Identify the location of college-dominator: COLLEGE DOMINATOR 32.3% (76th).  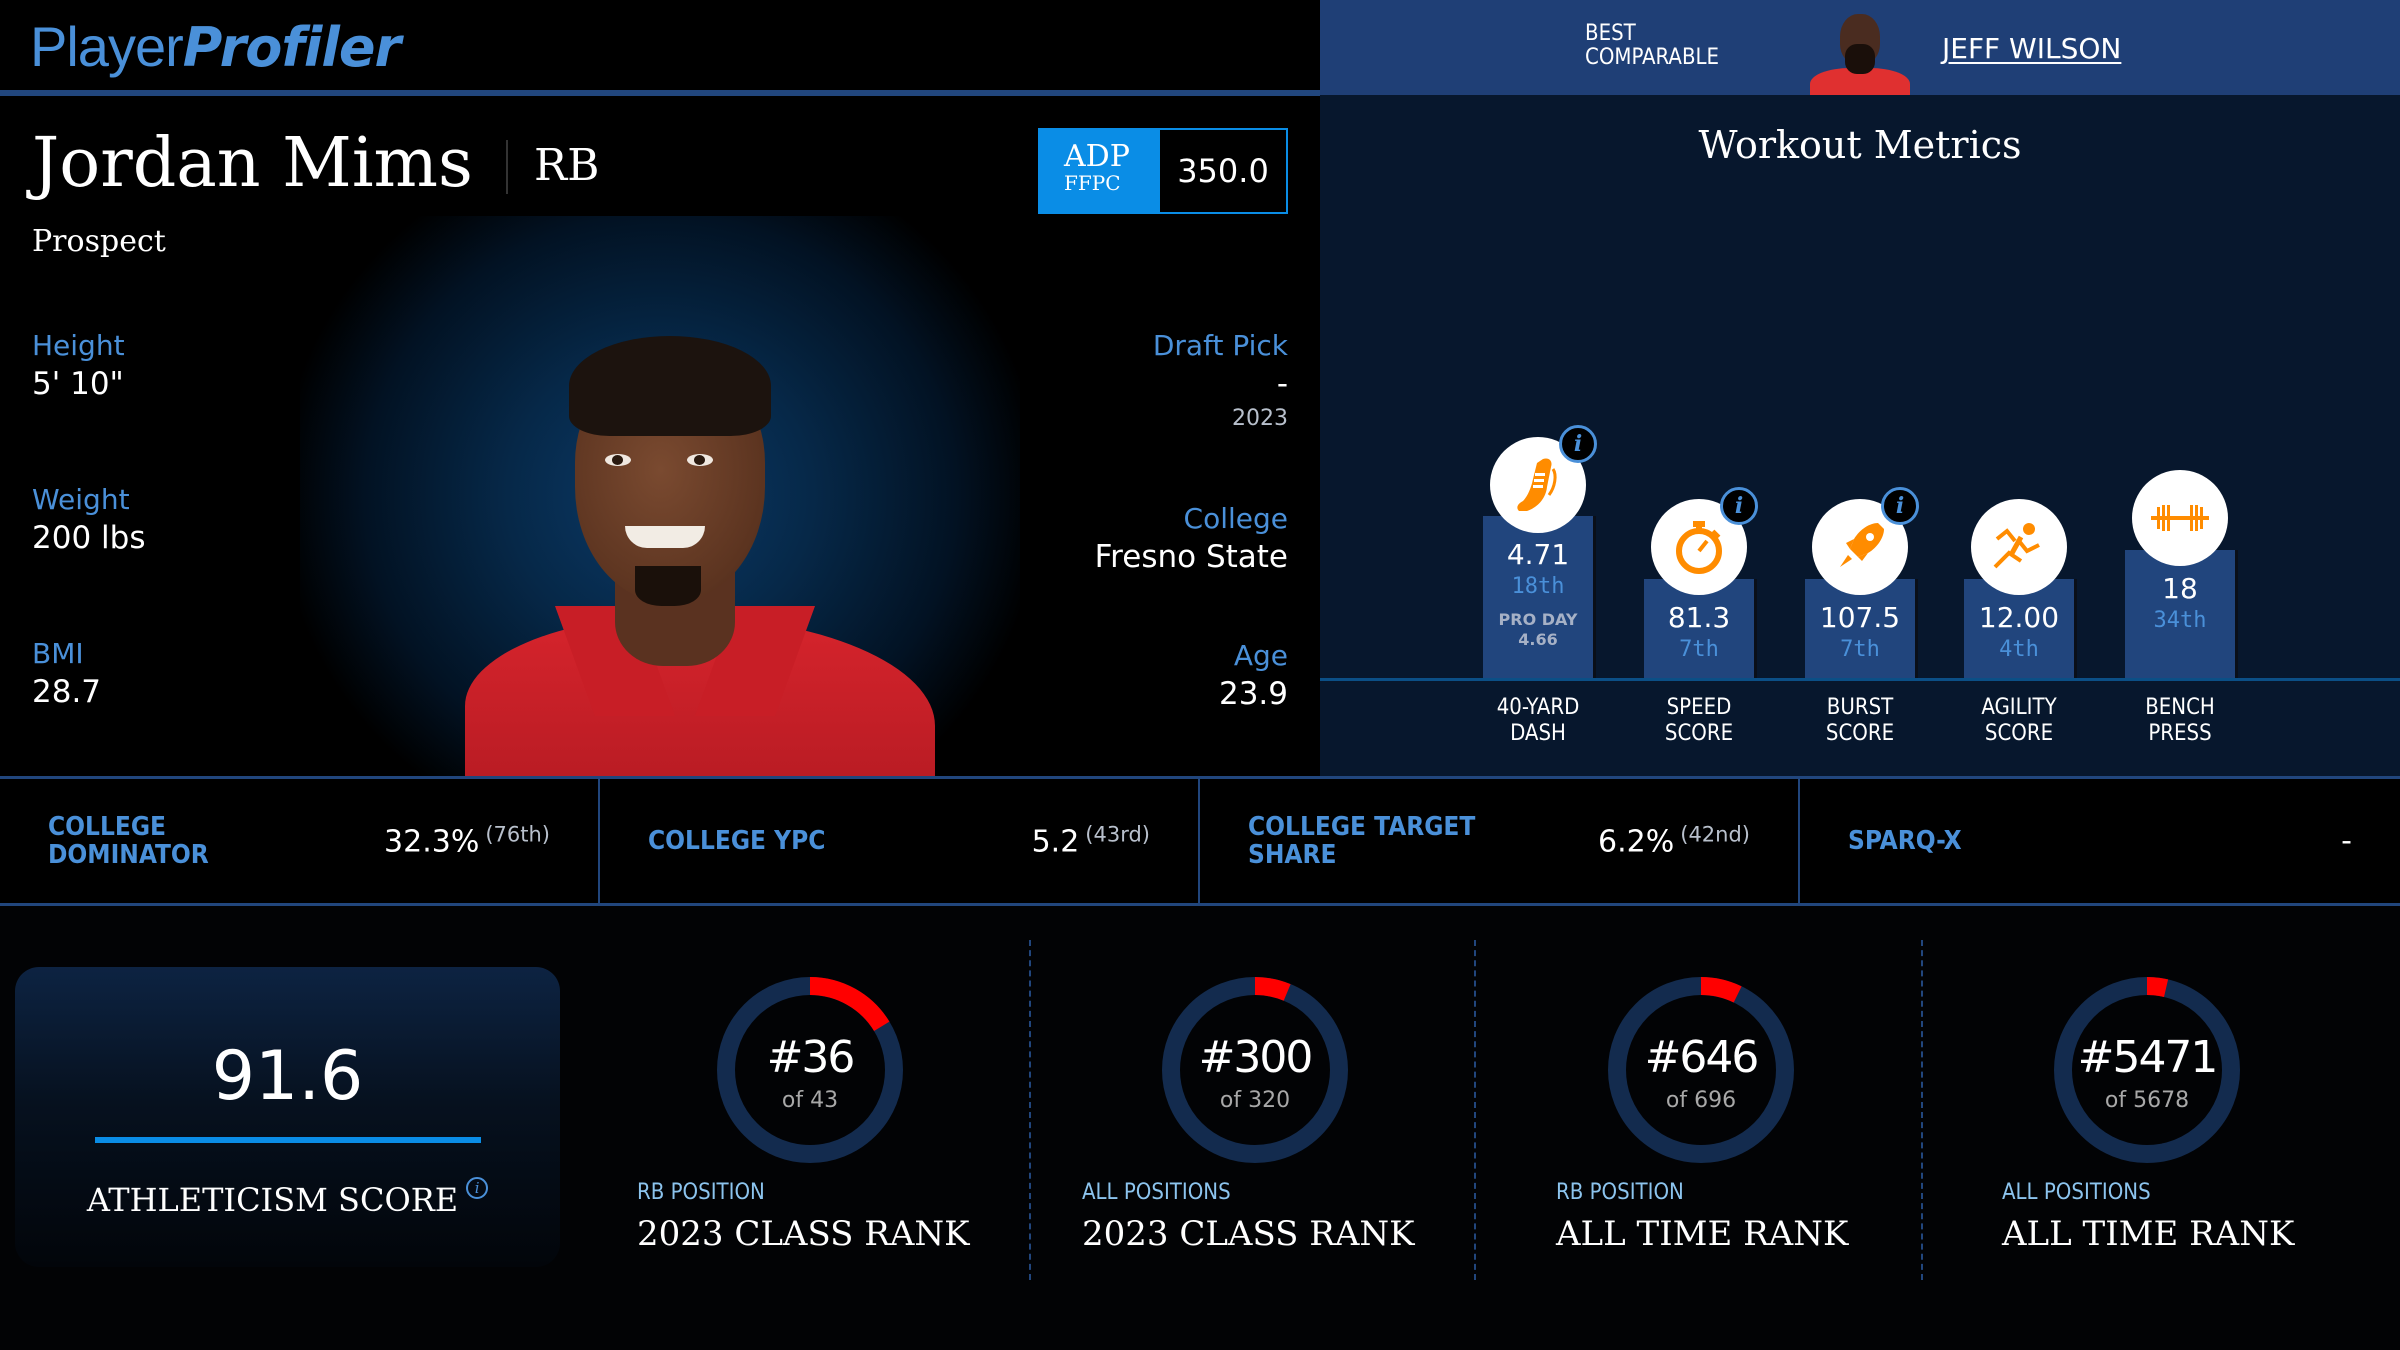
(300, 841).